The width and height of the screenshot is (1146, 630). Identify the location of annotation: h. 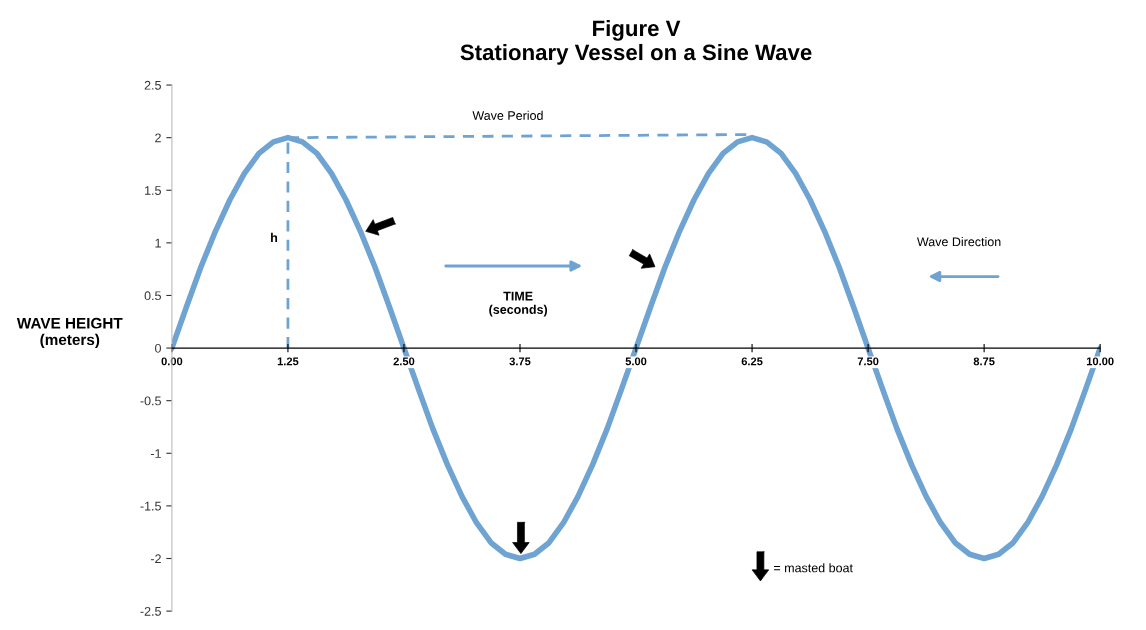
(274, 237).